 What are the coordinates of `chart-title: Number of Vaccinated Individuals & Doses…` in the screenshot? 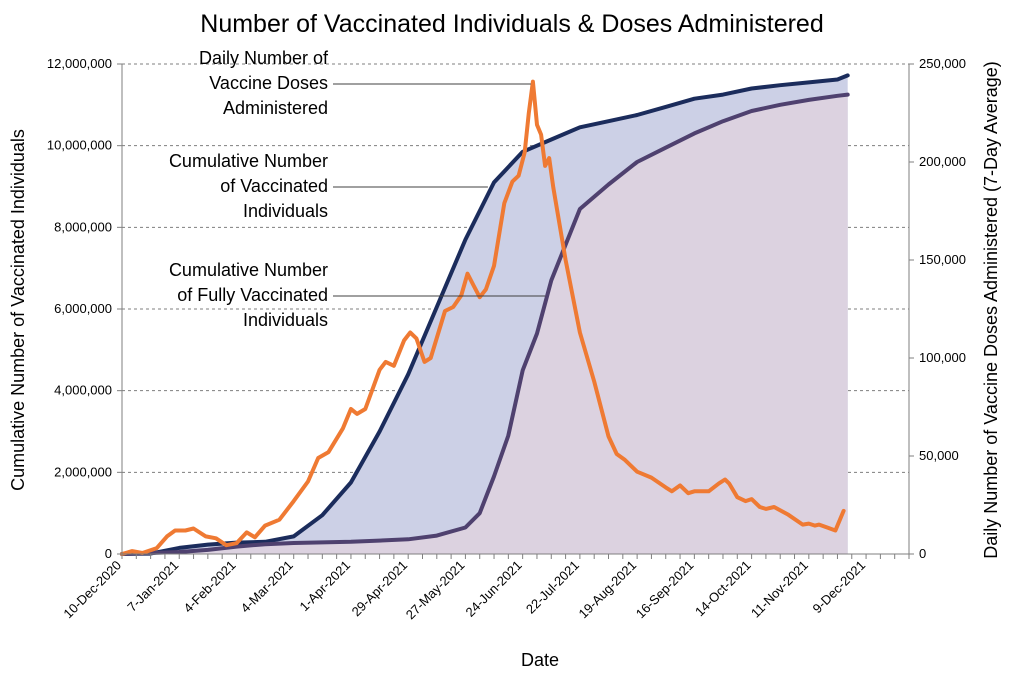 It's located at (511, 24).